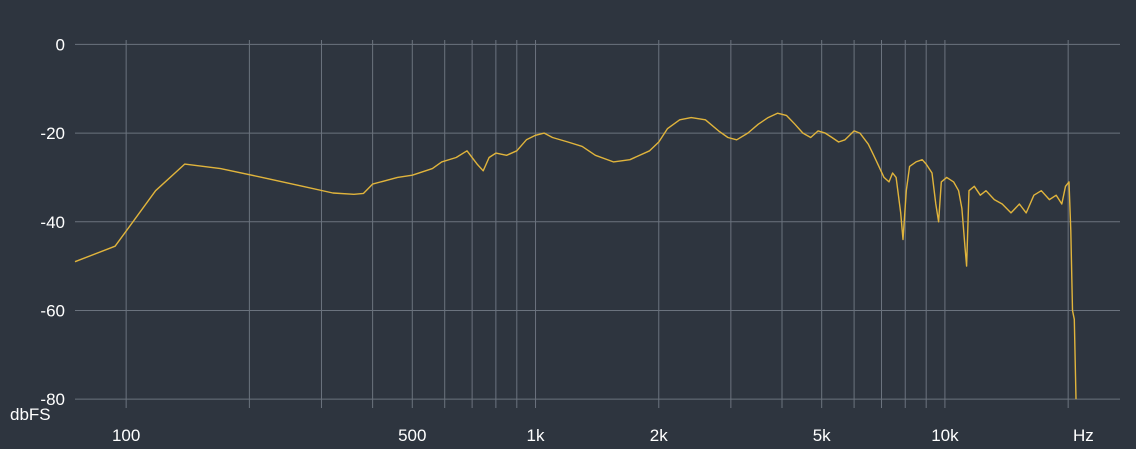  What do you see at coordinates (52, 133) in the screenshot?
I see `y-tick-label: -20` at bounding box center [52, 133].